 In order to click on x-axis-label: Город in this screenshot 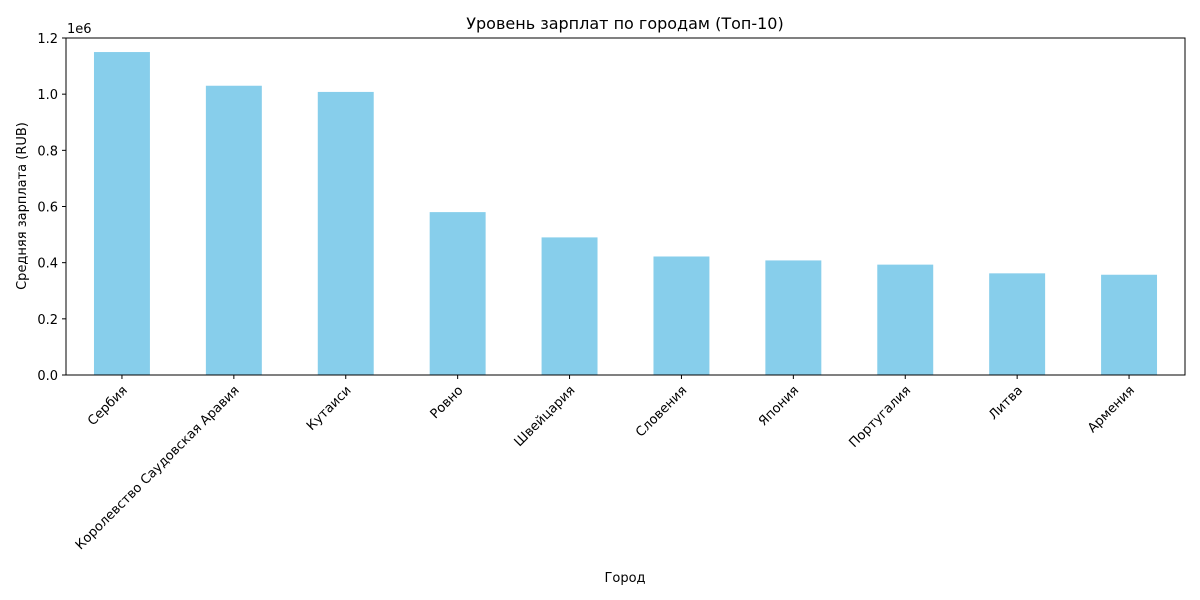, I will do `click(624, 578)`.